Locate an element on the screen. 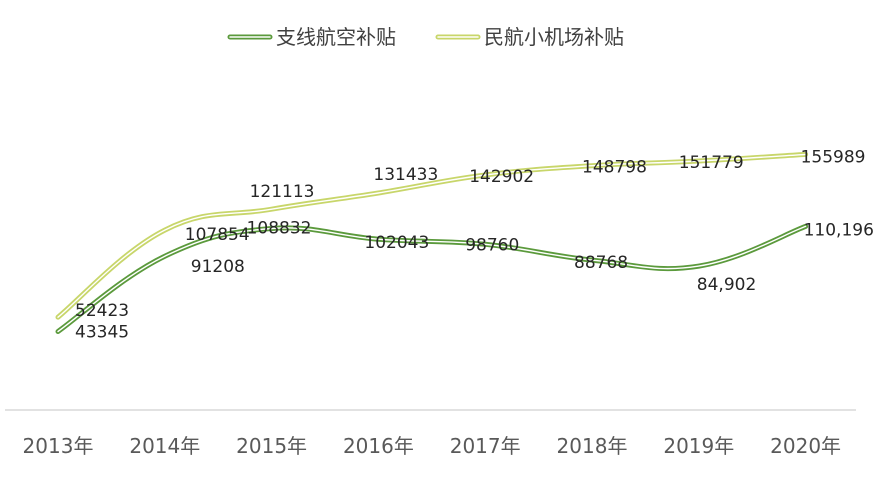 The width and height of the screenshot is (884, 477). legend: 支线航空补贴 民航小机场补贴 is located at coordinates (425, 37).